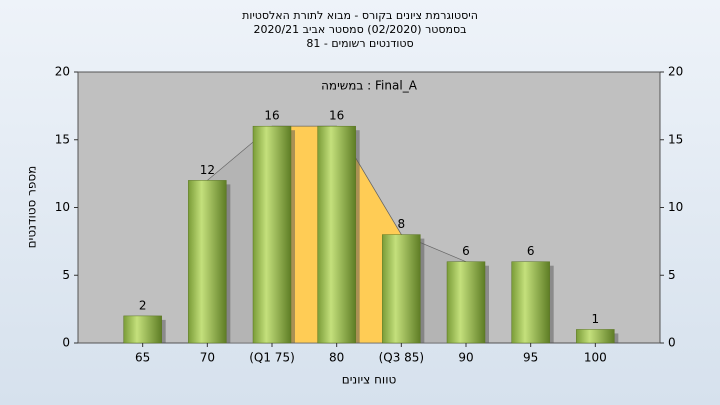 The height and width of the screenshot is (405, 720). I want to click on x-tick-label: 80, so click(336, 358).